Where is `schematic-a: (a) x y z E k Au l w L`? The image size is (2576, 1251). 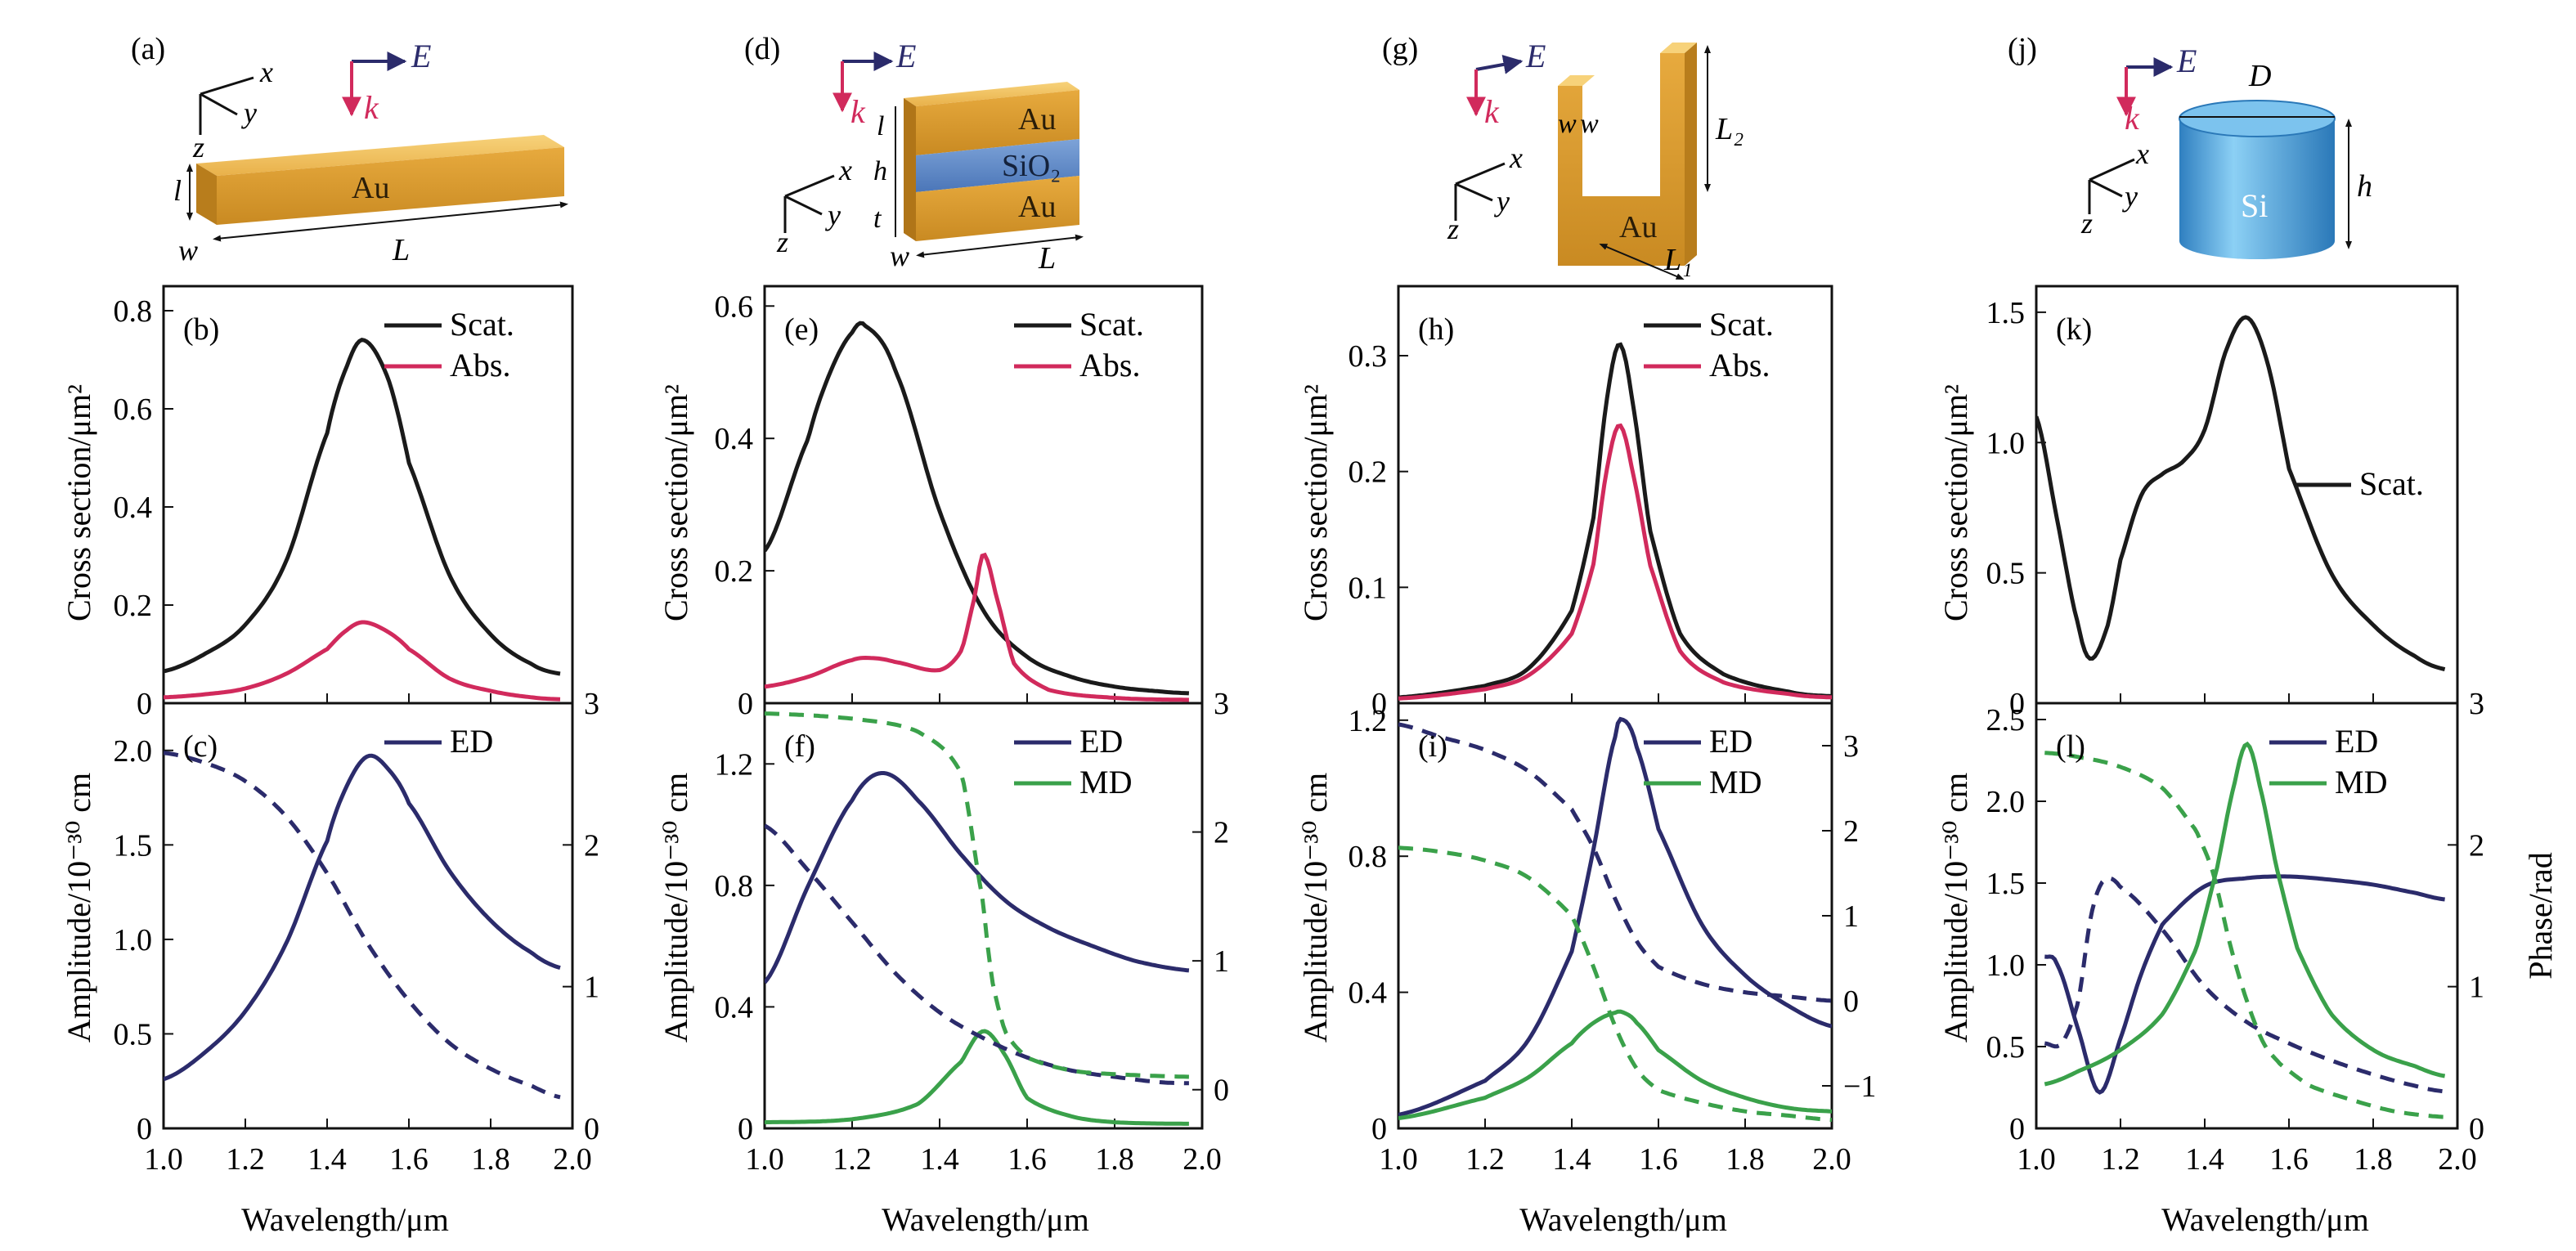
schematic-a: (a) x y z E k Au l w L is located at coordinates (350, 149).